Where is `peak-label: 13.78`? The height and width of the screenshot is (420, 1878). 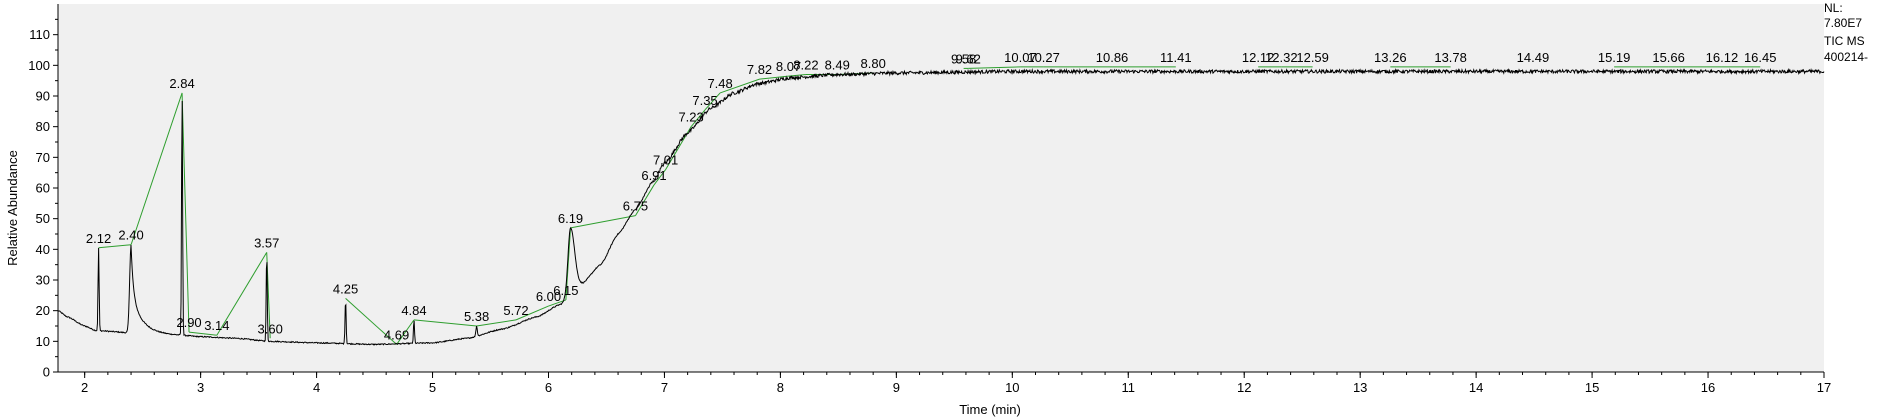 peak-label: 13.78 is located at coordinates (1450, 57).